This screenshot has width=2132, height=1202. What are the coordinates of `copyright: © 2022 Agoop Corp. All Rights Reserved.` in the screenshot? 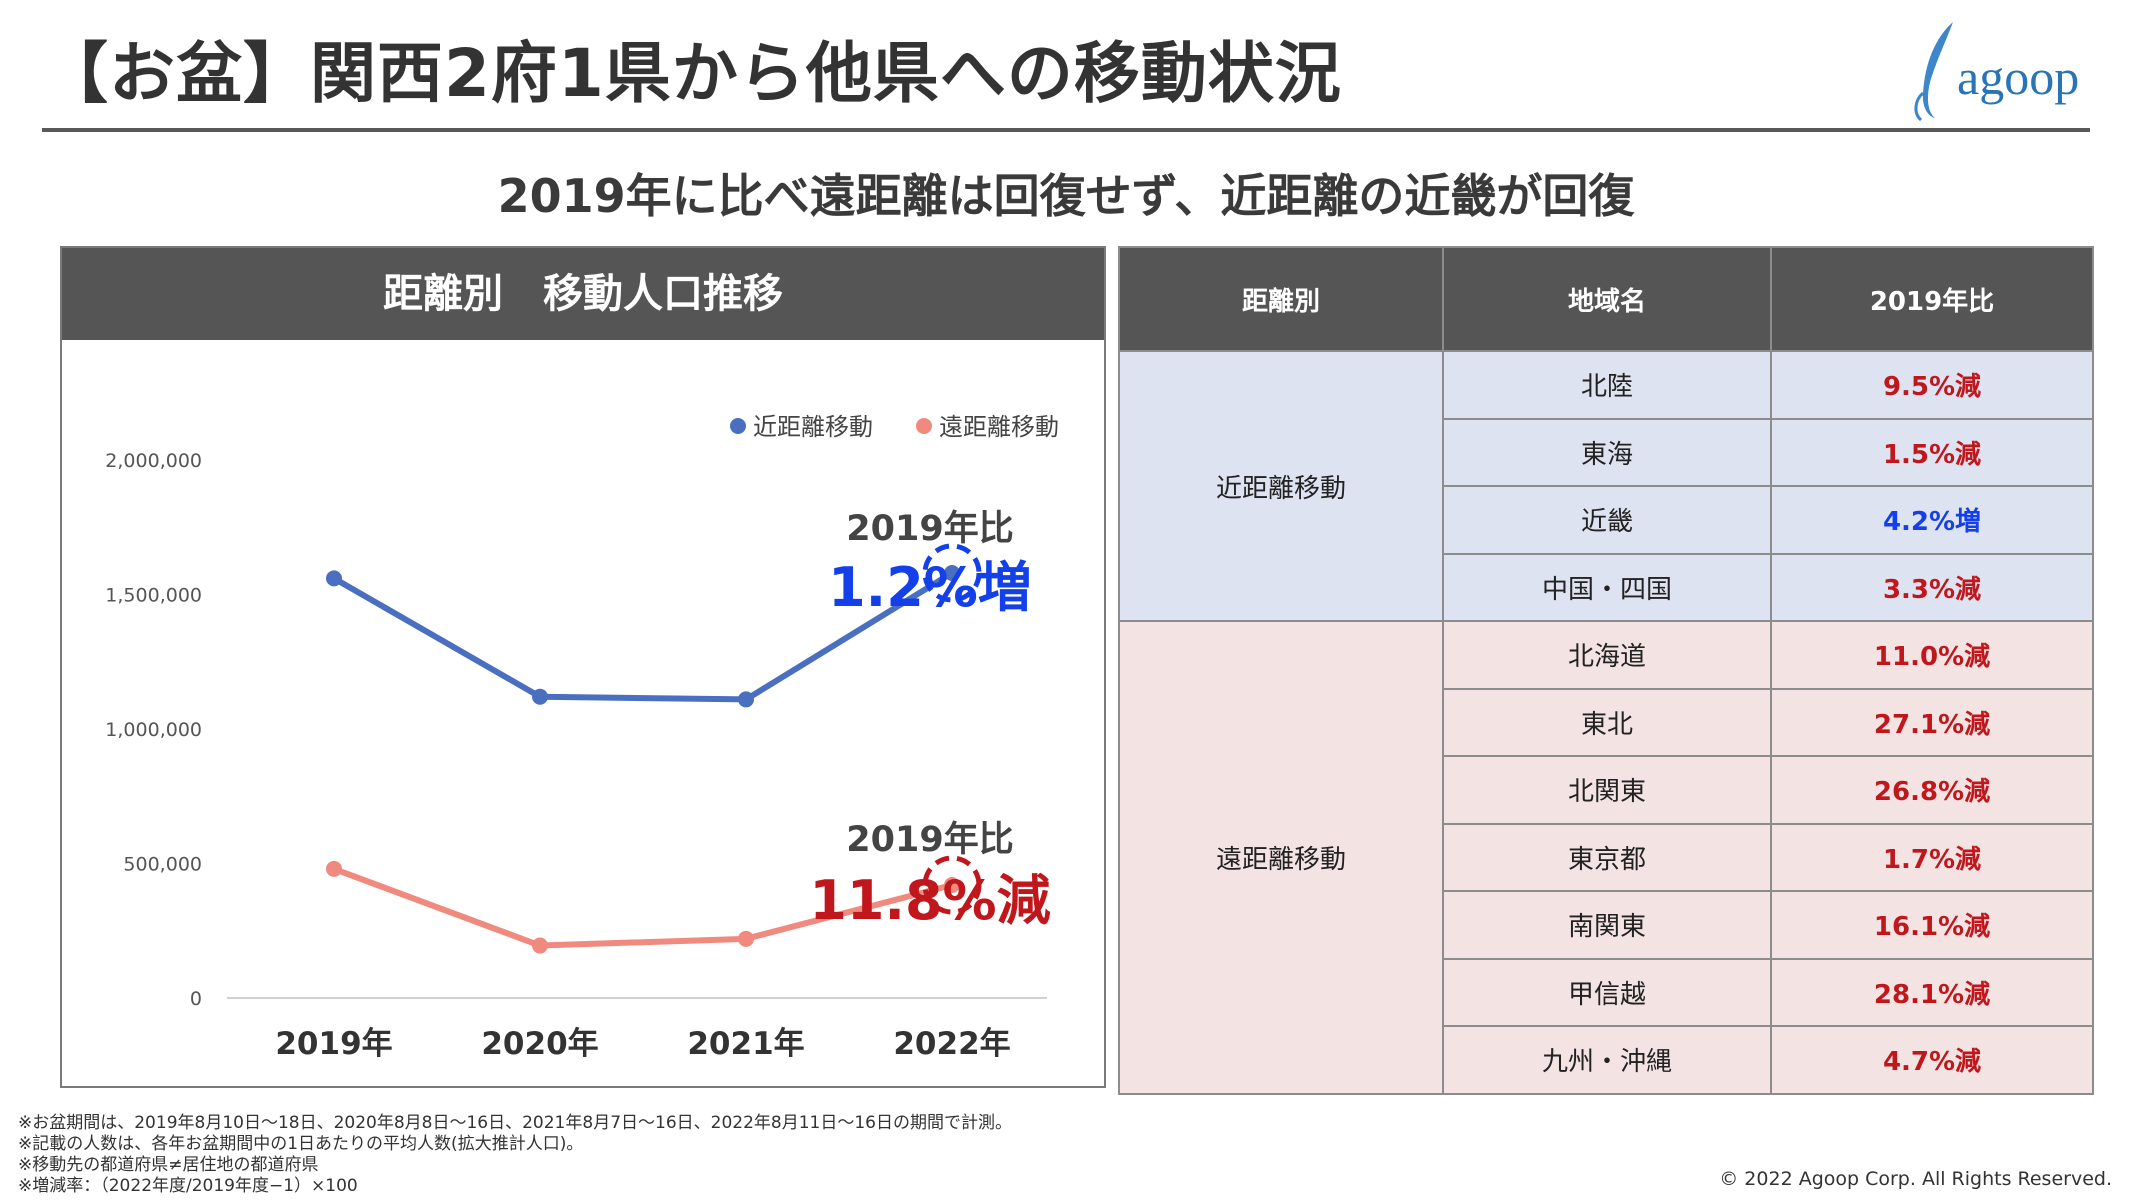 It's located at (1915, 1179).